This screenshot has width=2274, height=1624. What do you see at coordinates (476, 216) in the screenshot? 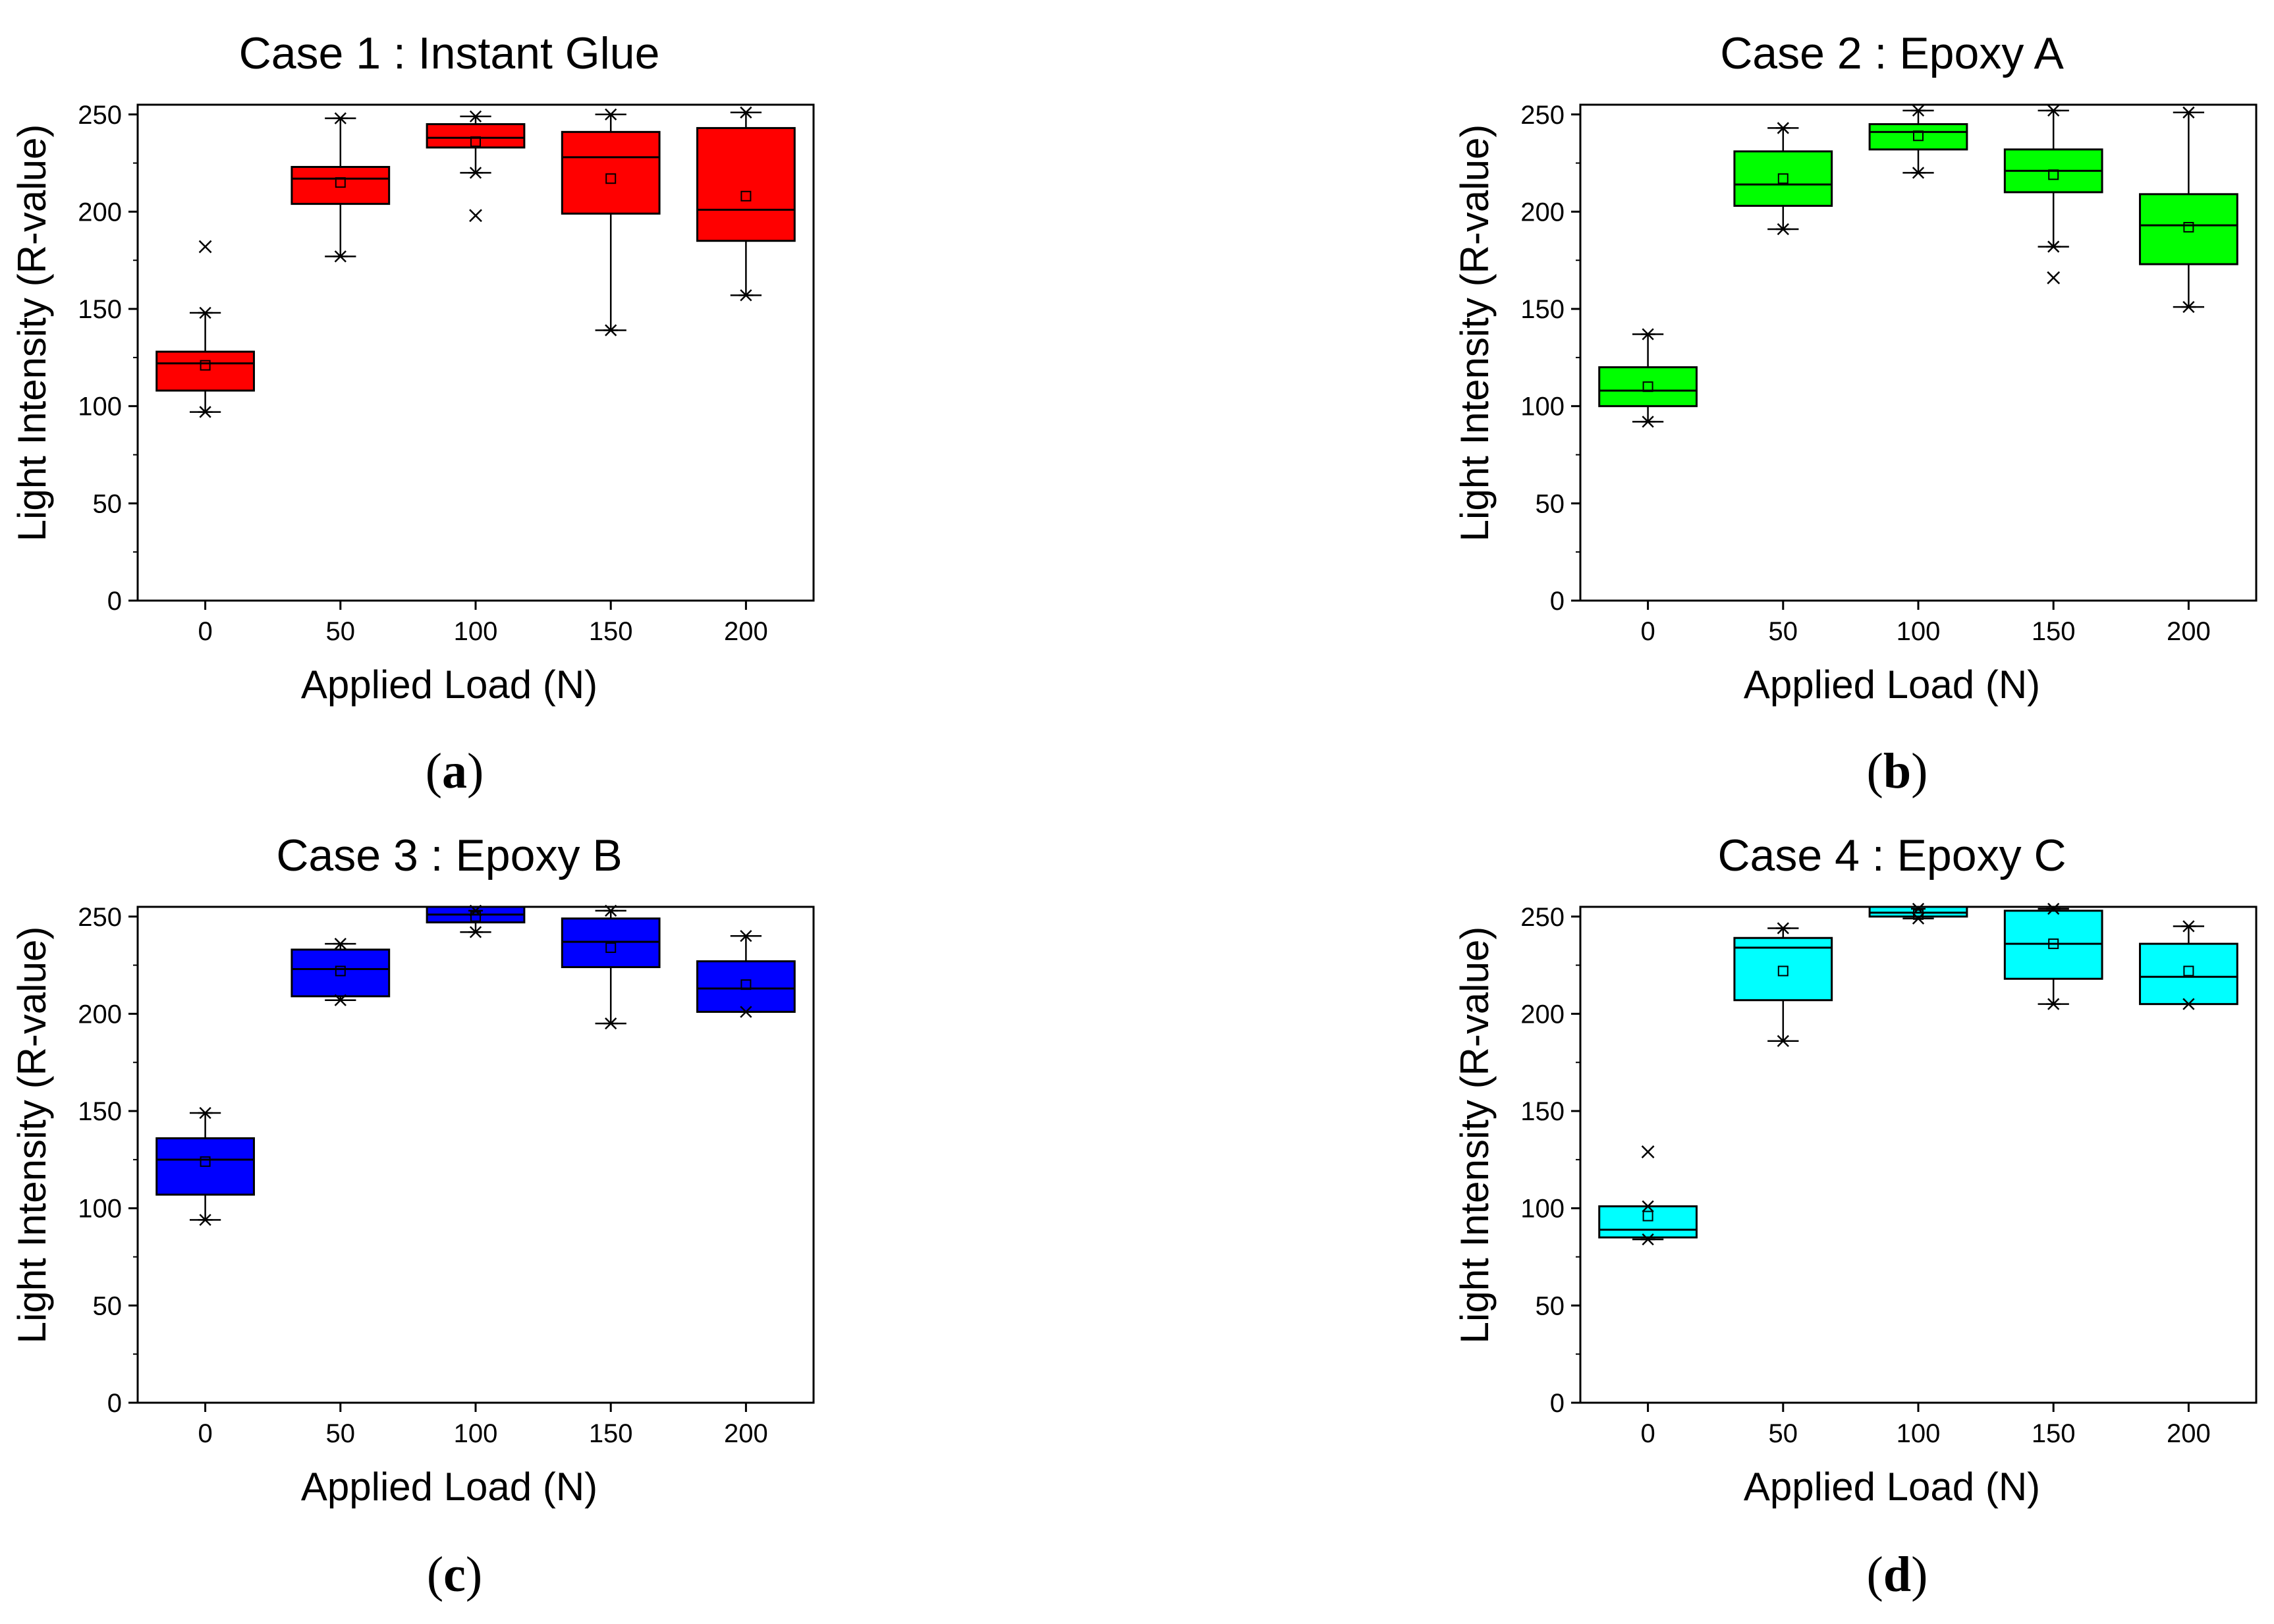
I see `outlier-marker` at bounding box center [476, 216].